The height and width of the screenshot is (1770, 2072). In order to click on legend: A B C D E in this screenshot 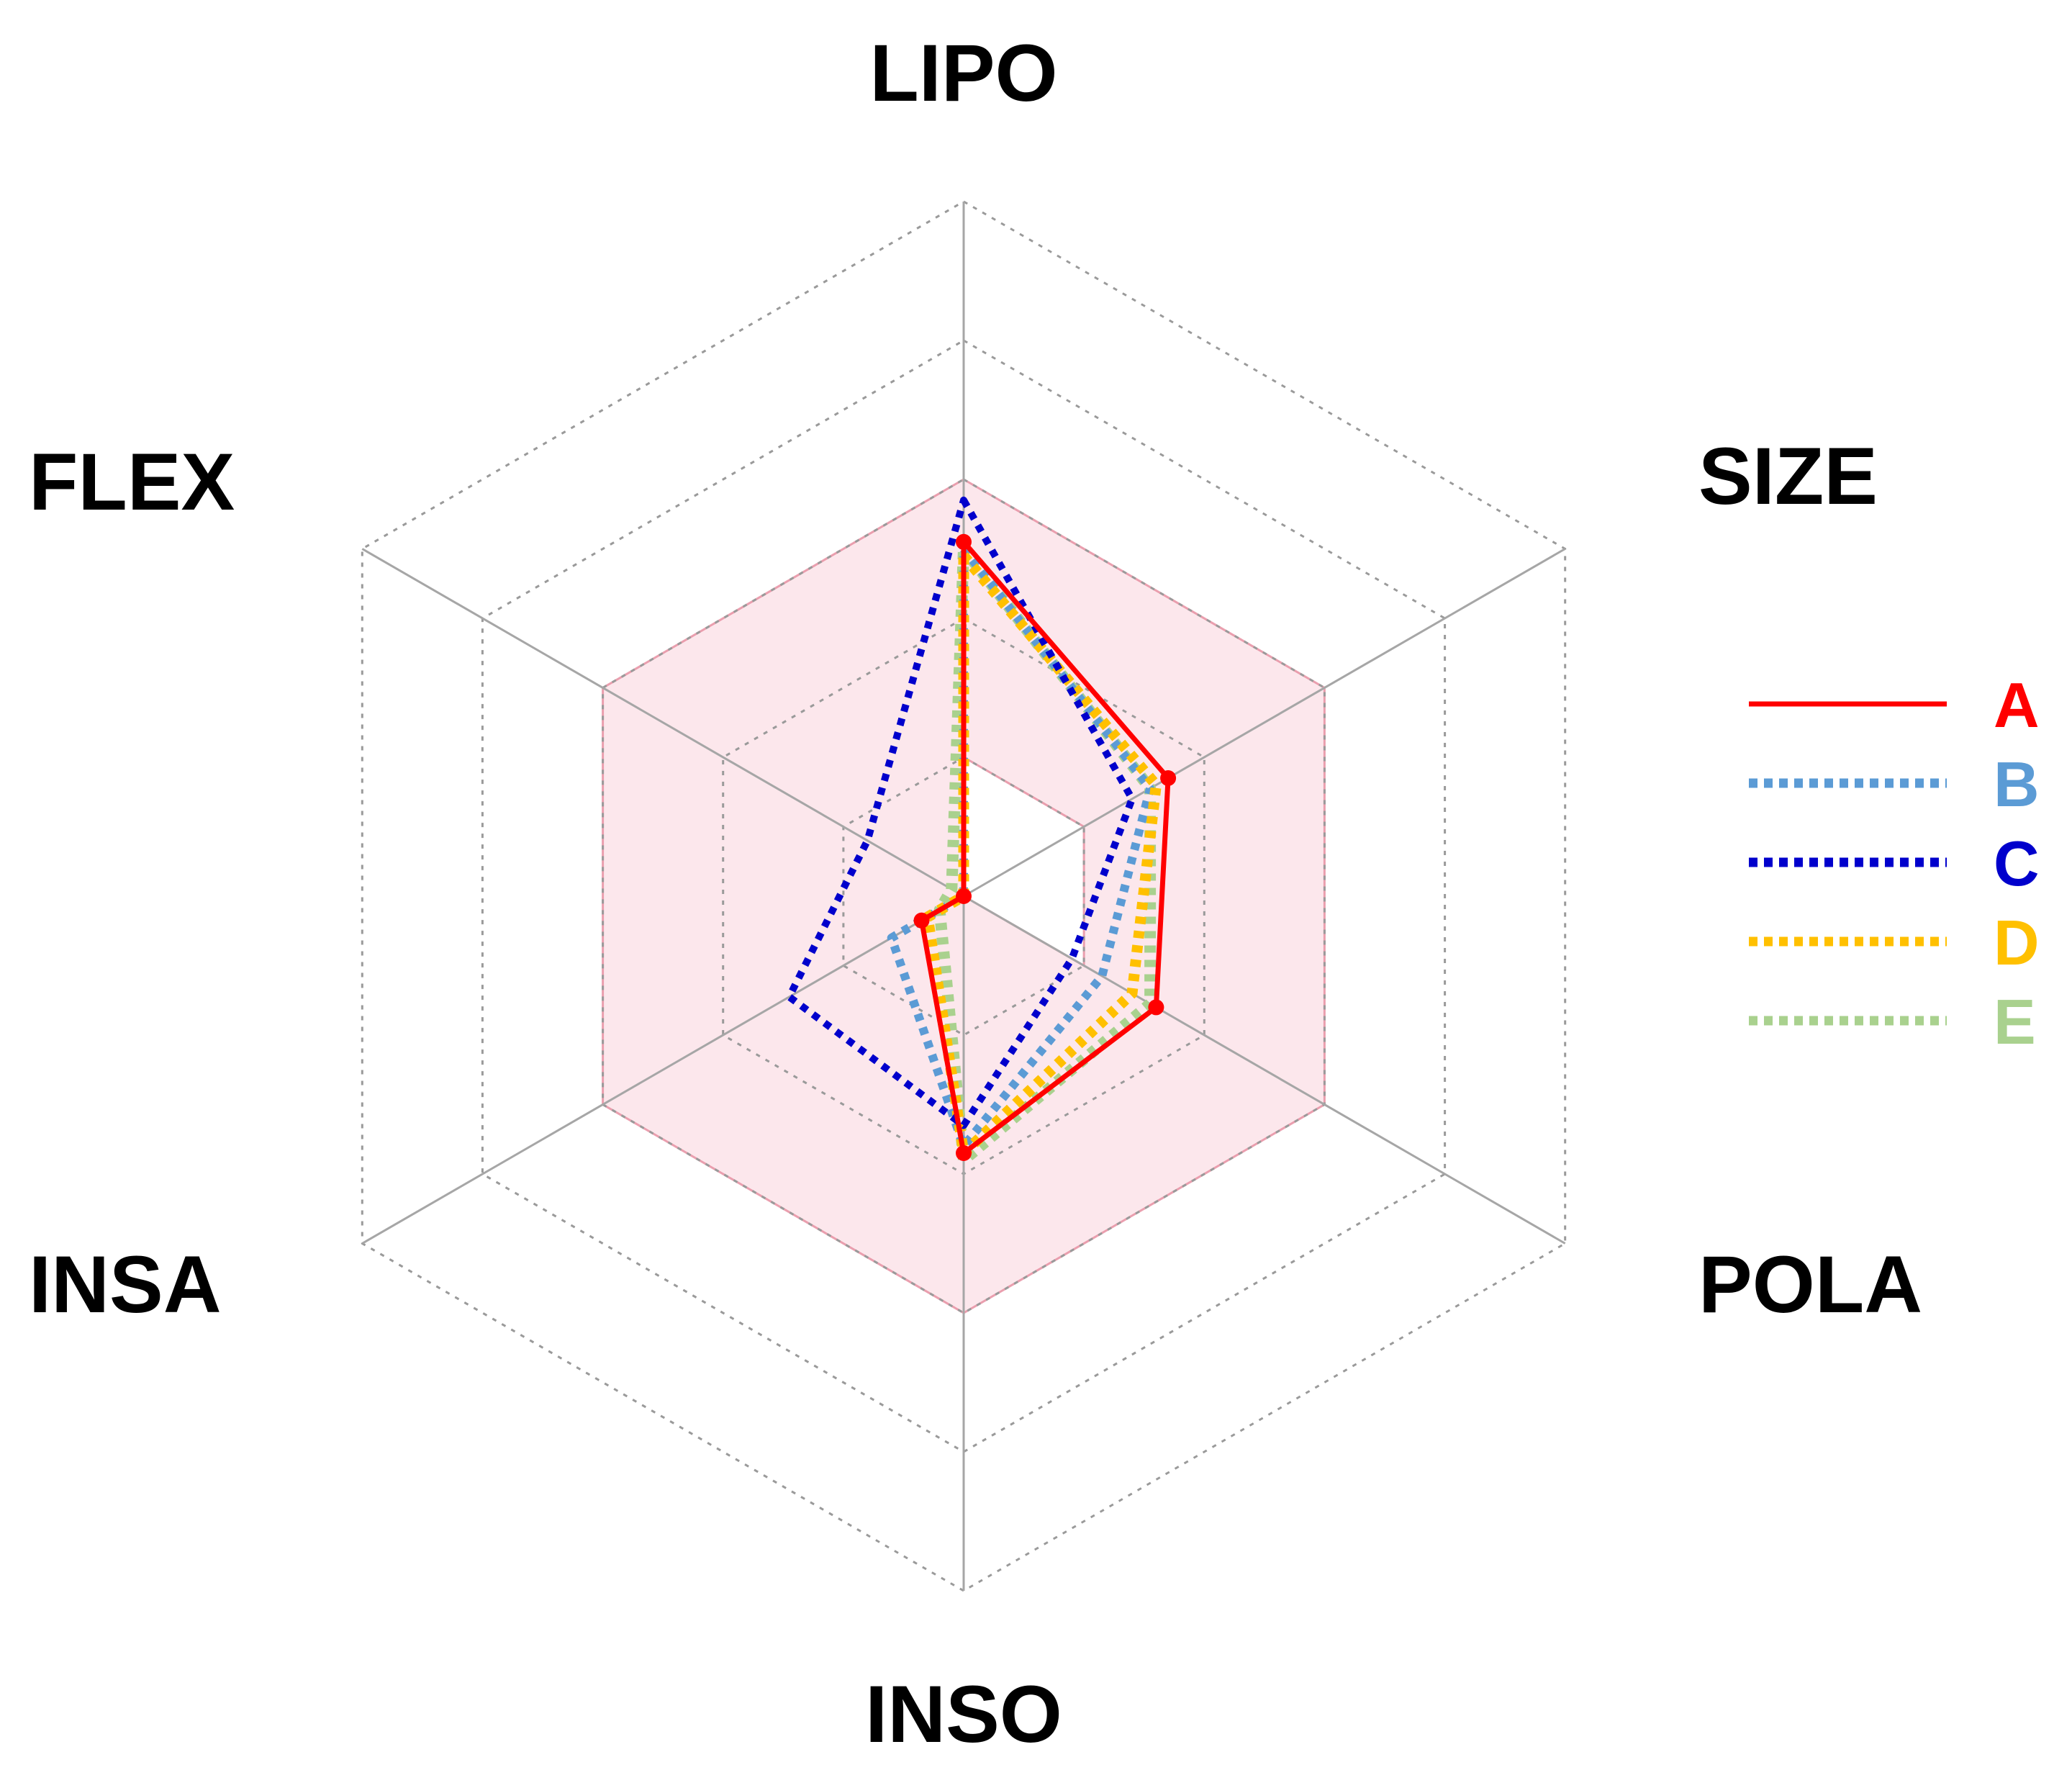, I will do `click(1895, 863)`.